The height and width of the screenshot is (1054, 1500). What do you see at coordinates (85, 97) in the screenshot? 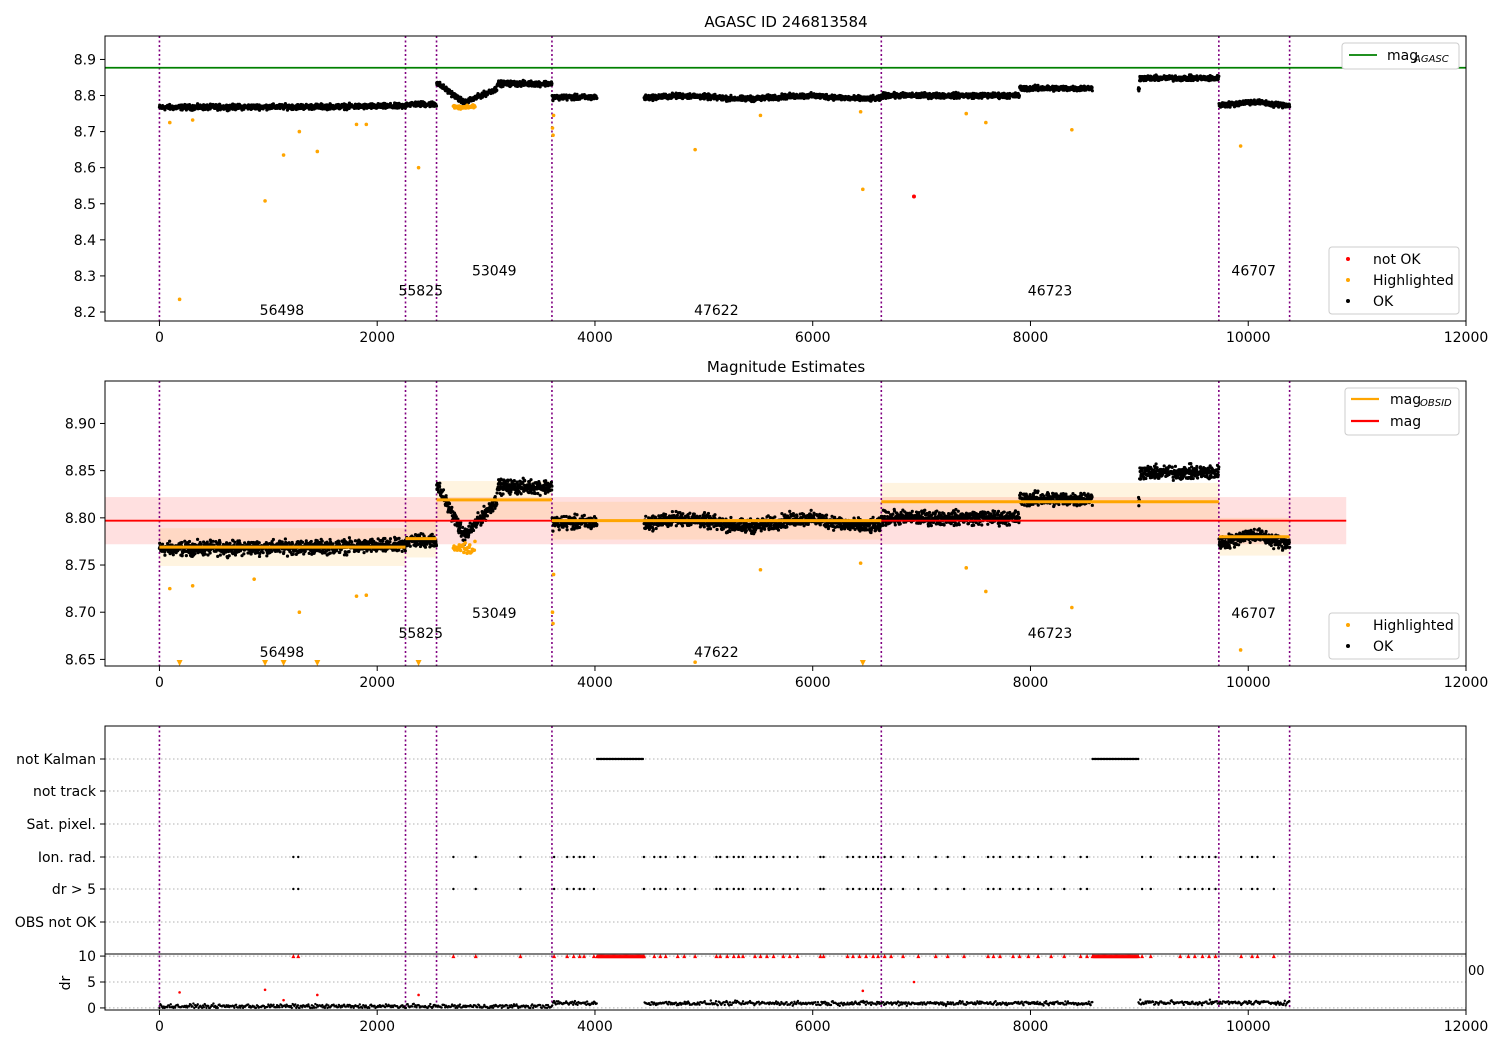
I see `y-tick-label: 8.8` at bounding box center [85, 97].